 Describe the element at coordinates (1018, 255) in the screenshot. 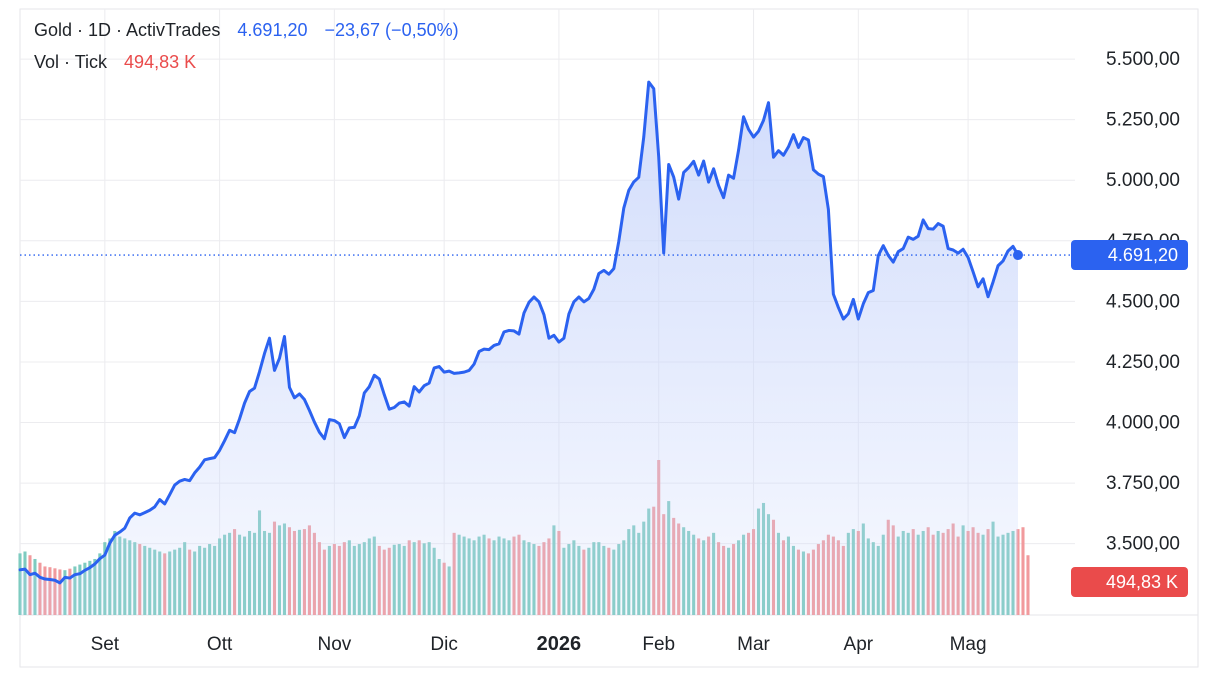

I see `last-price-marker` at that location.